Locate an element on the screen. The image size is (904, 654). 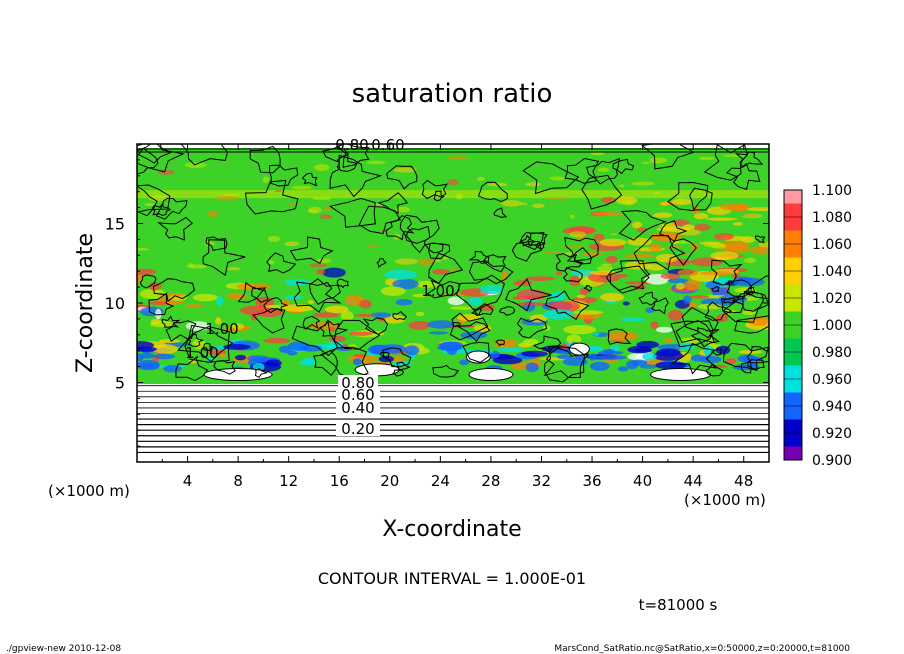
svg-text: 0.20 is located at coordinates (357, 429).